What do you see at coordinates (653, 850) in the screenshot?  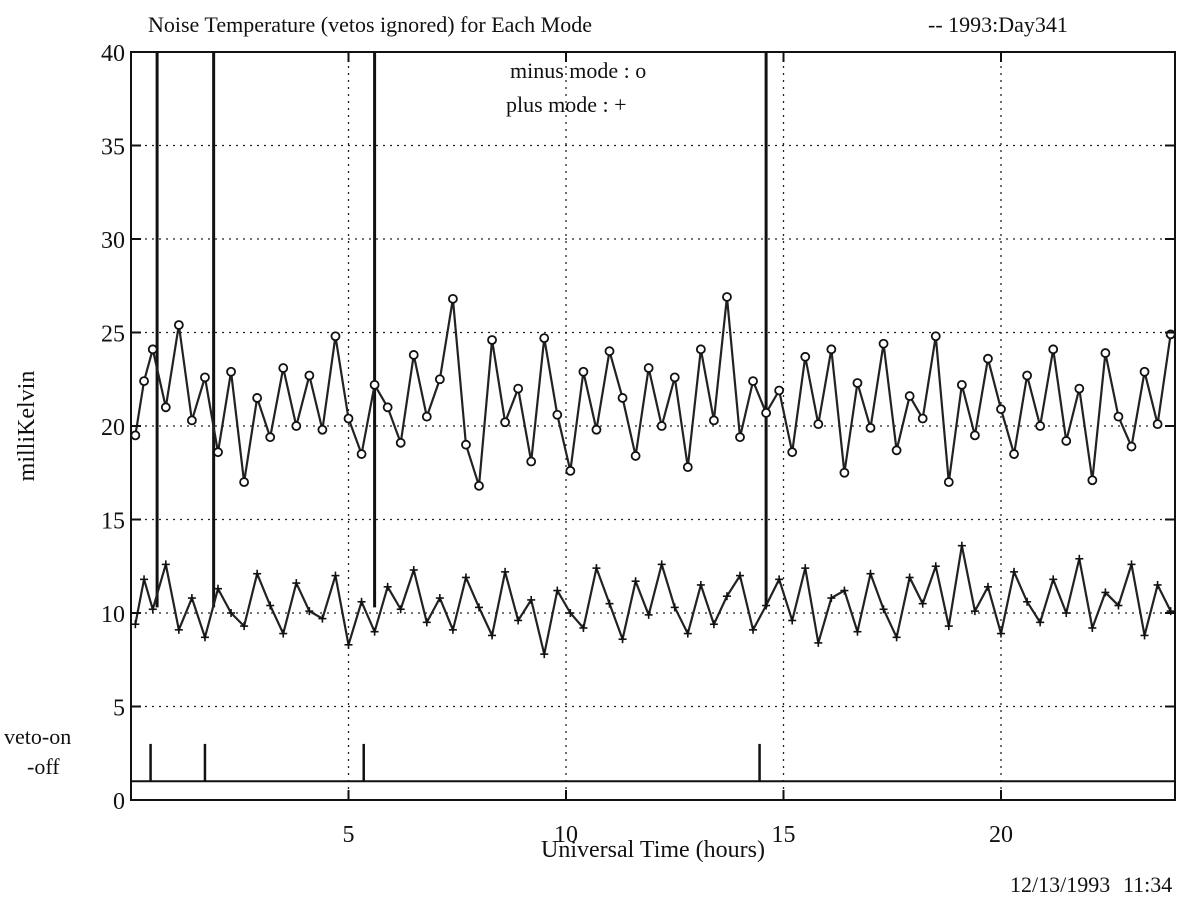 I see `x-axis-label: Universal Time (hours)` at bounding box center [653, 850].